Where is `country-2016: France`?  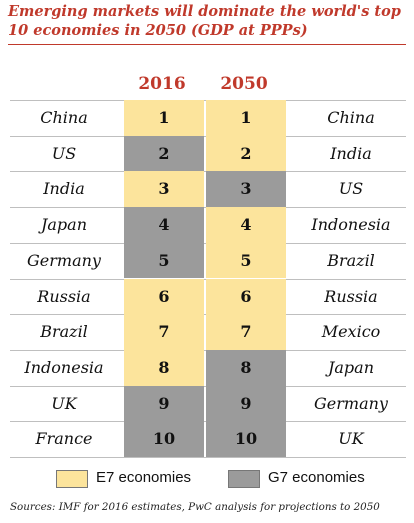
country-2016: France is located at coordinates (64, 439).